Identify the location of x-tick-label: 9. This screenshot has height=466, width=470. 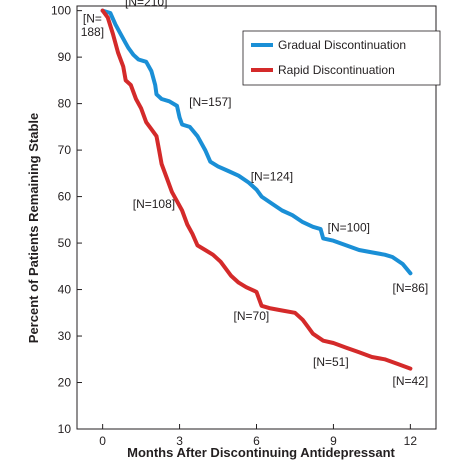
(333, 441).